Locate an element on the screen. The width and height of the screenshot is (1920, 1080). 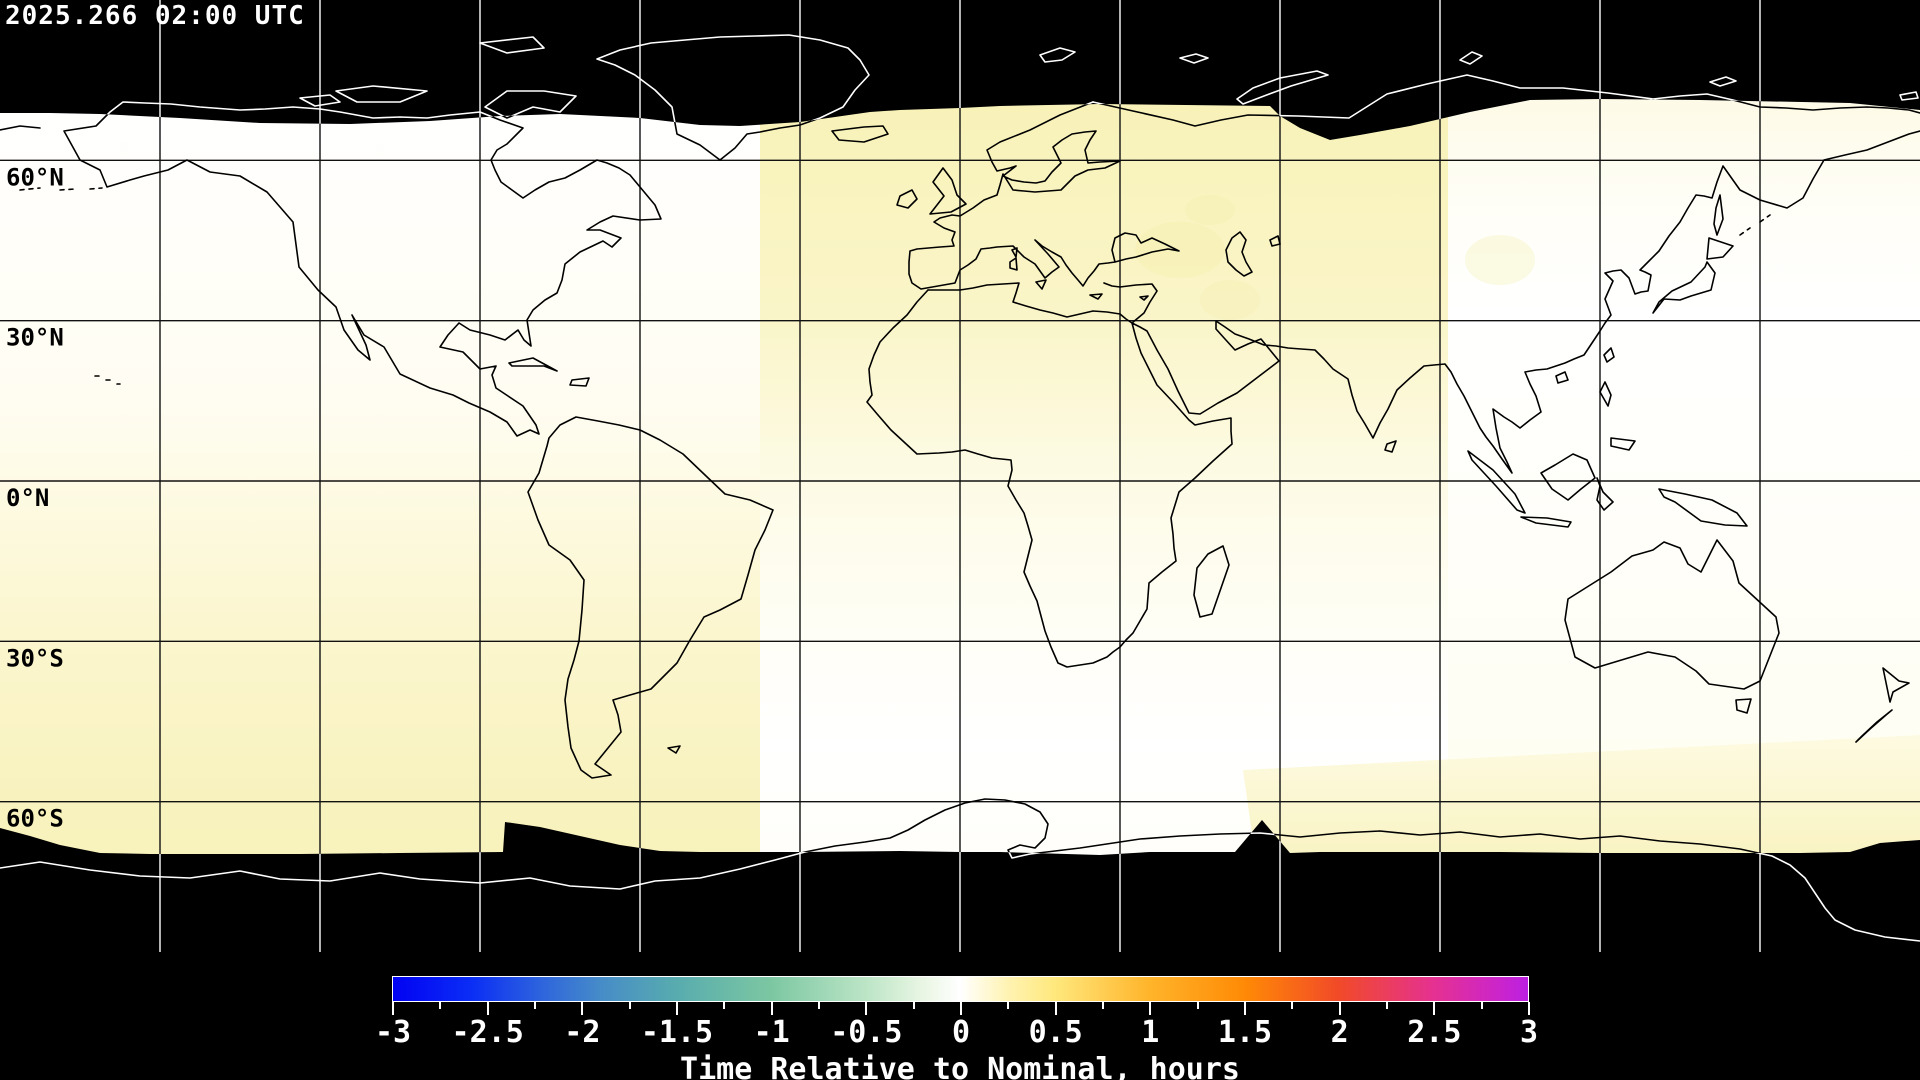
colorbar-tick-label: 2.5 is located at coordinates (1434, 1032).